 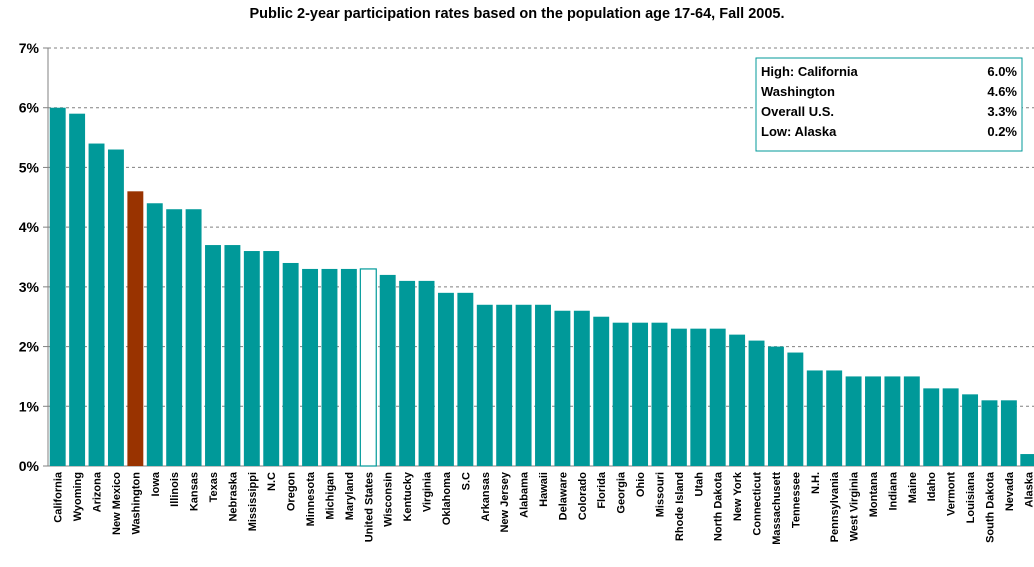 I want to click on x-tick-label: Connecticut, so click(x=758, y=504).